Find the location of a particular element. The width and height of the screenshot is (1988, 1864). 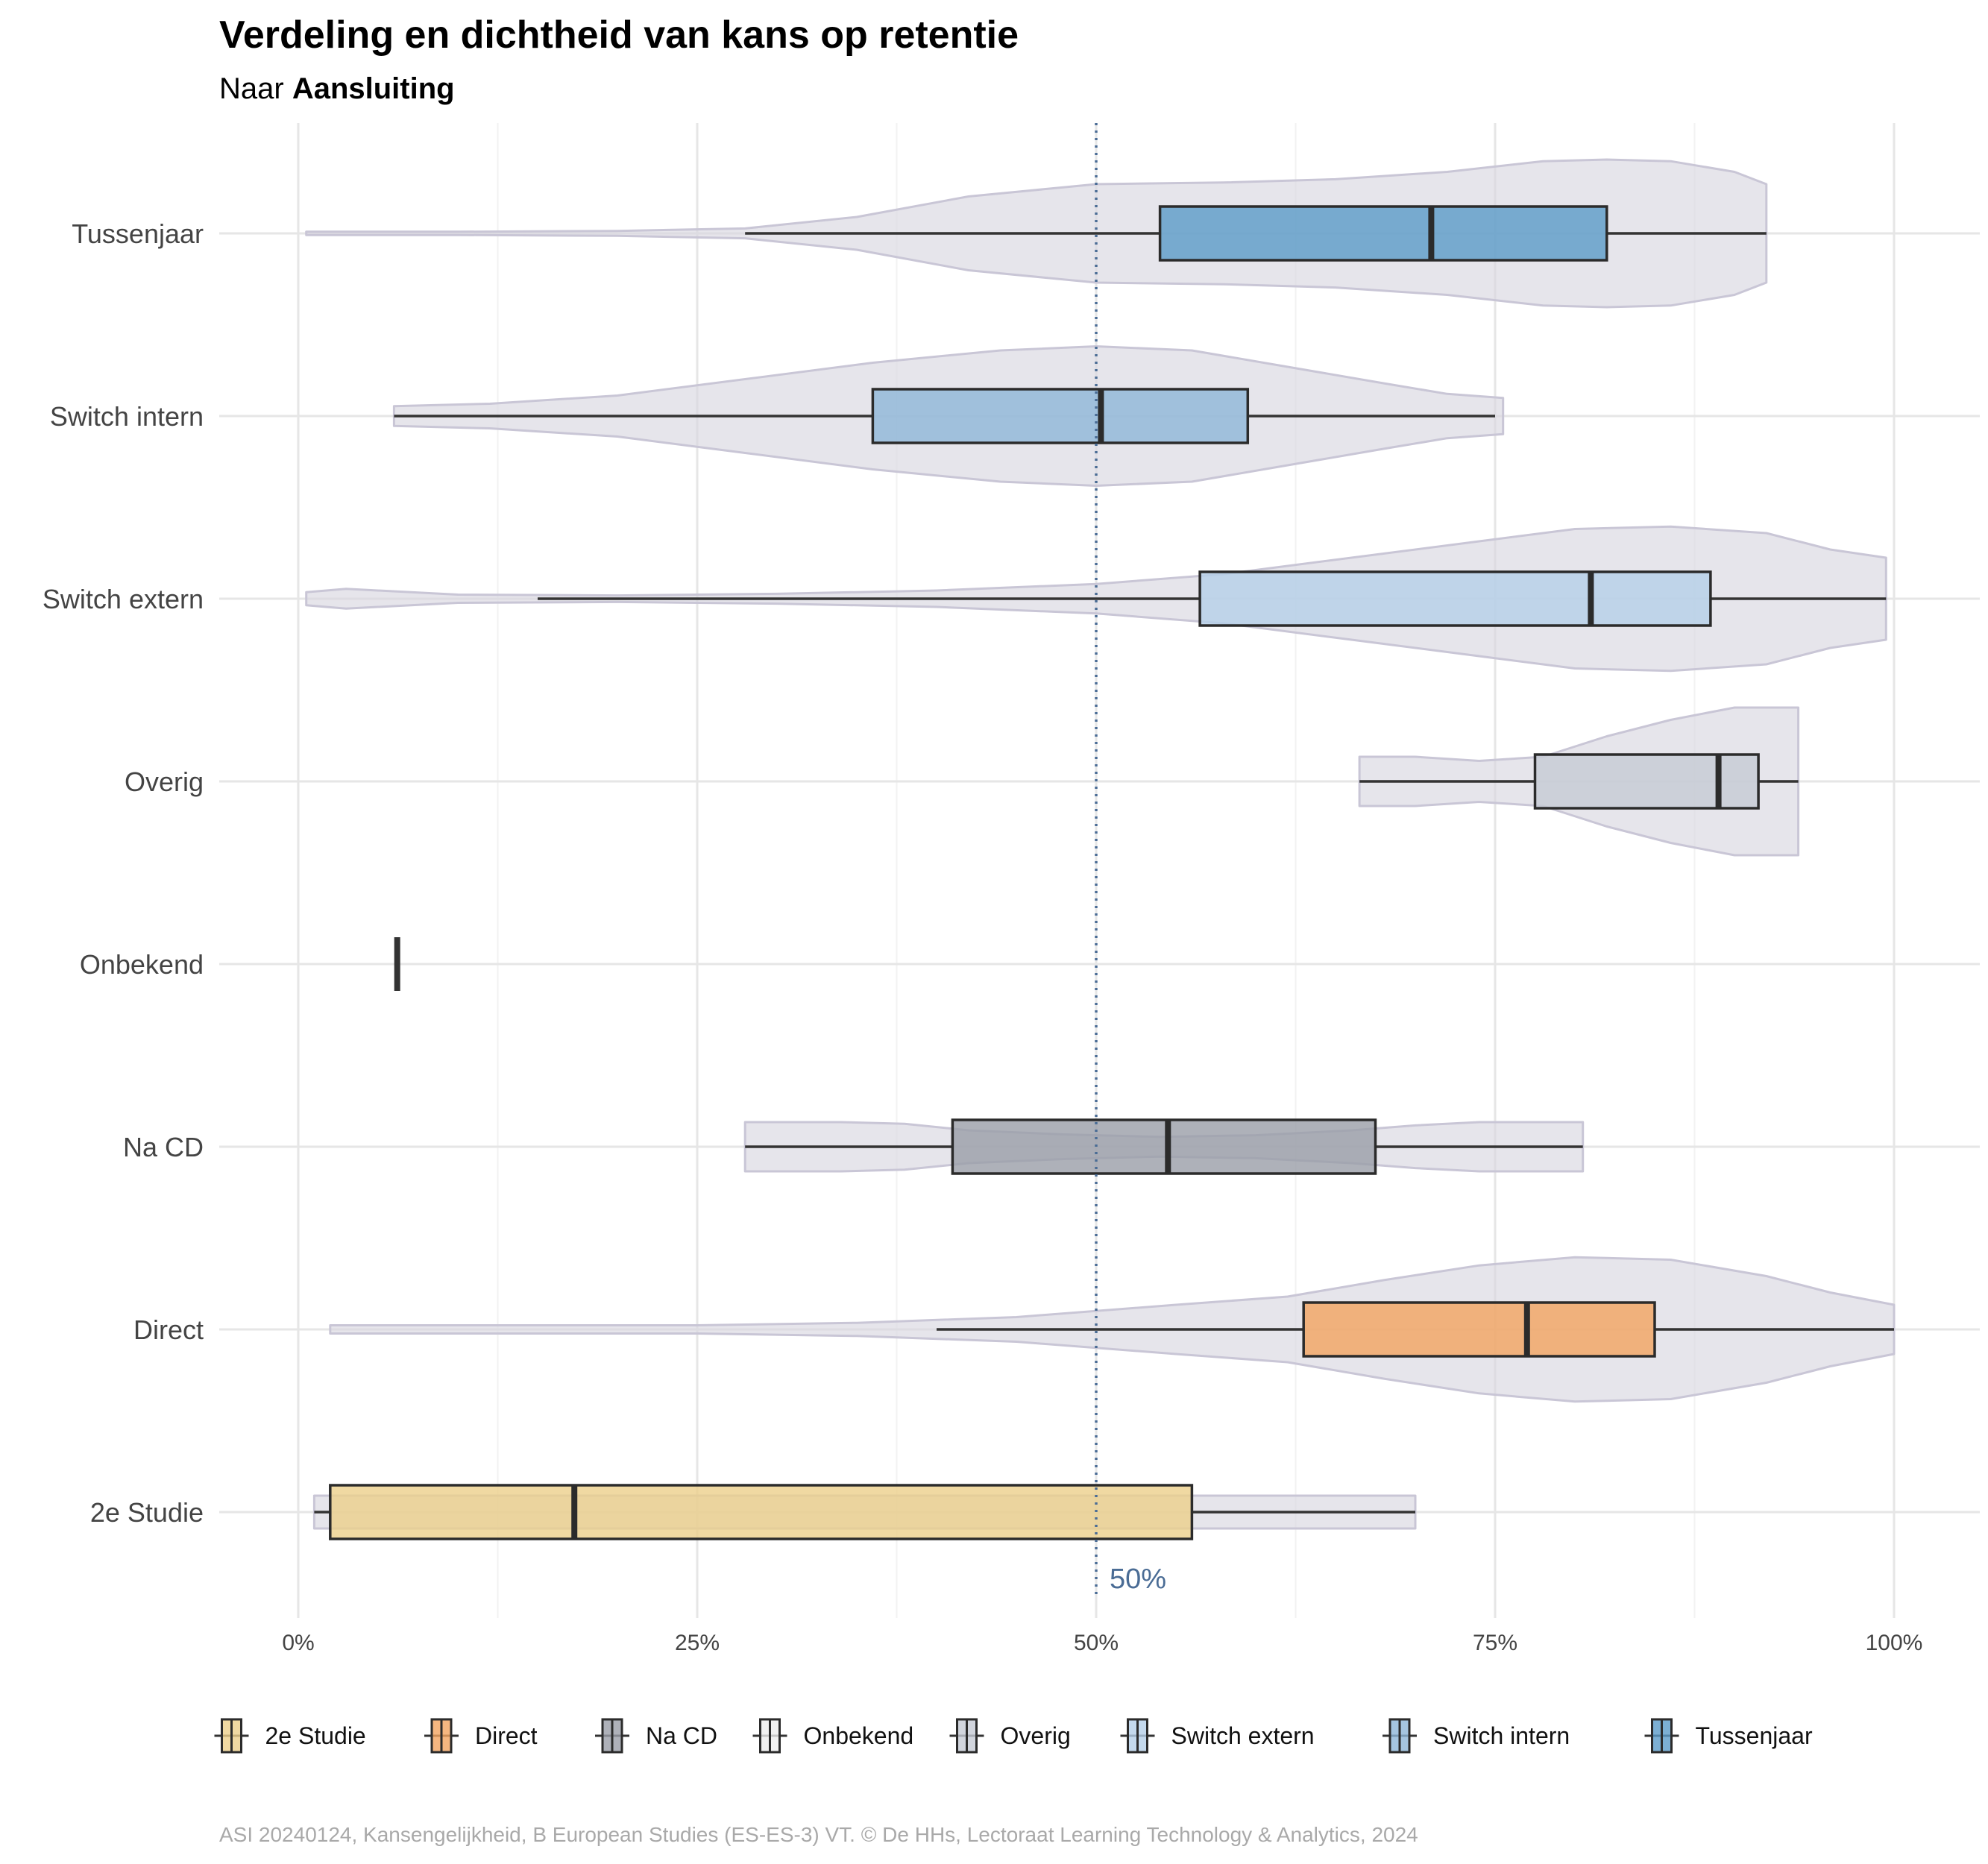

x-tick-label: 75% is located at coordinates (1495, 1643).